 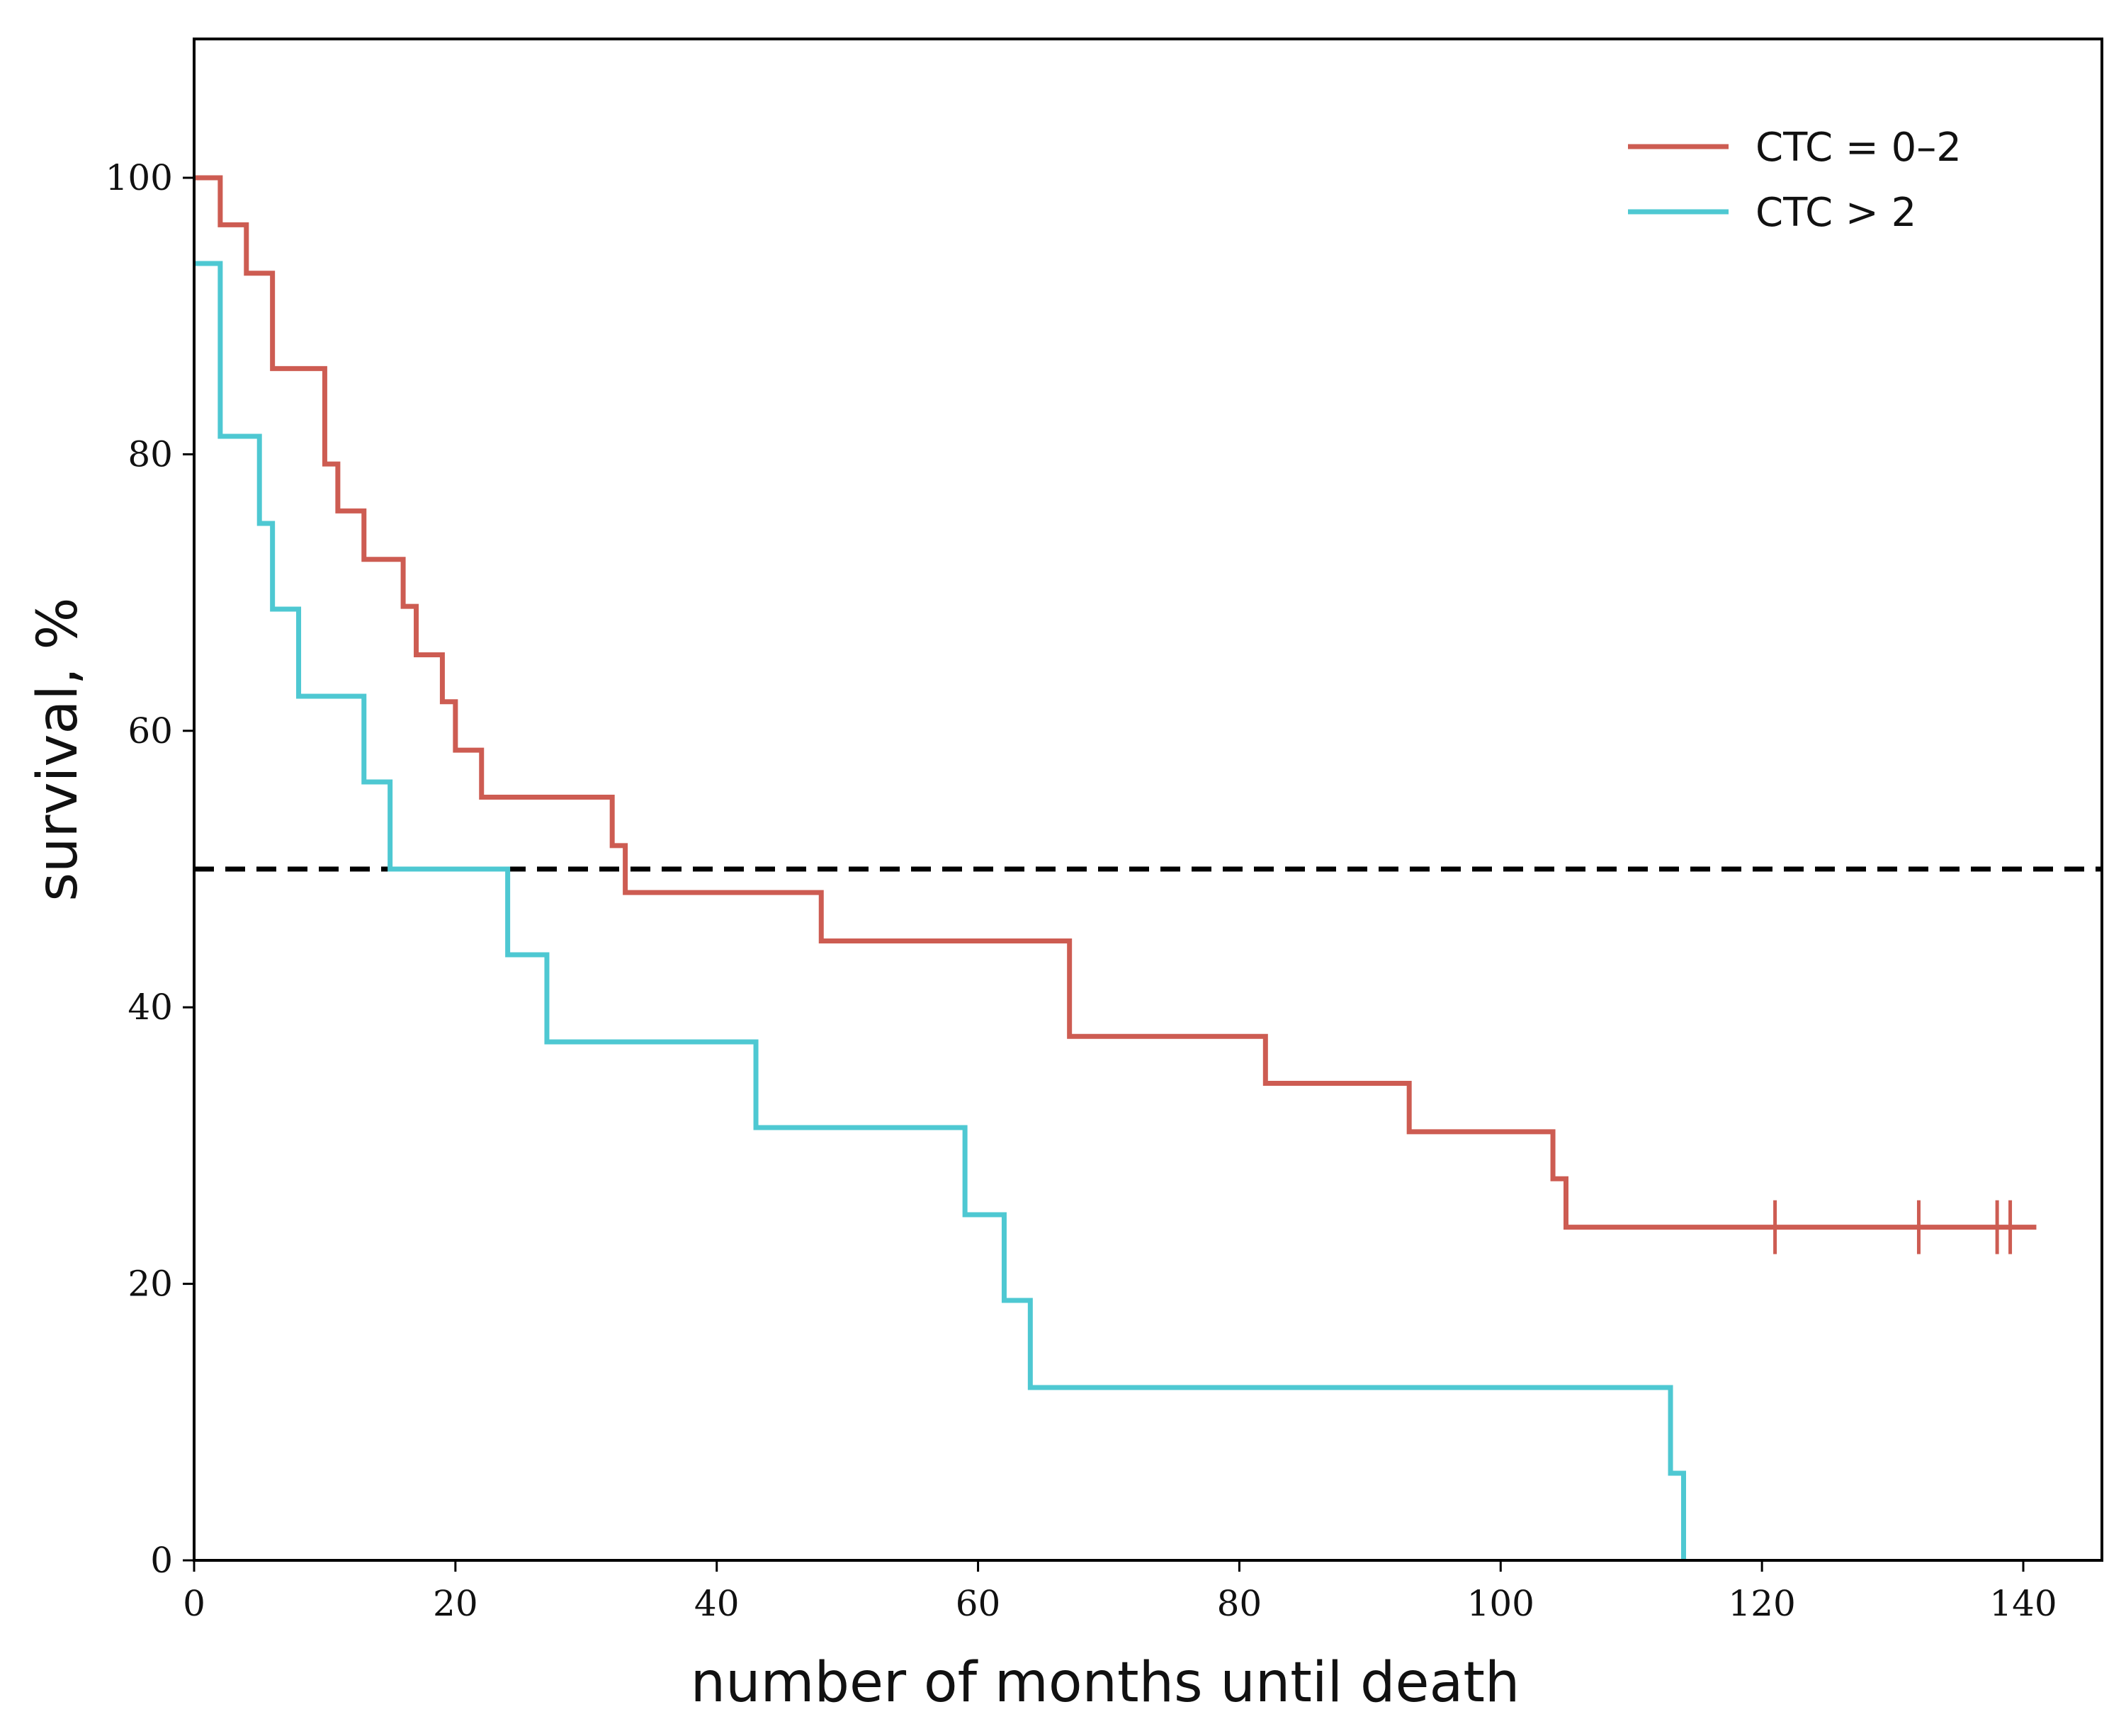 I want to click on y-tick-label: 40, so click(x=151, y=1007).